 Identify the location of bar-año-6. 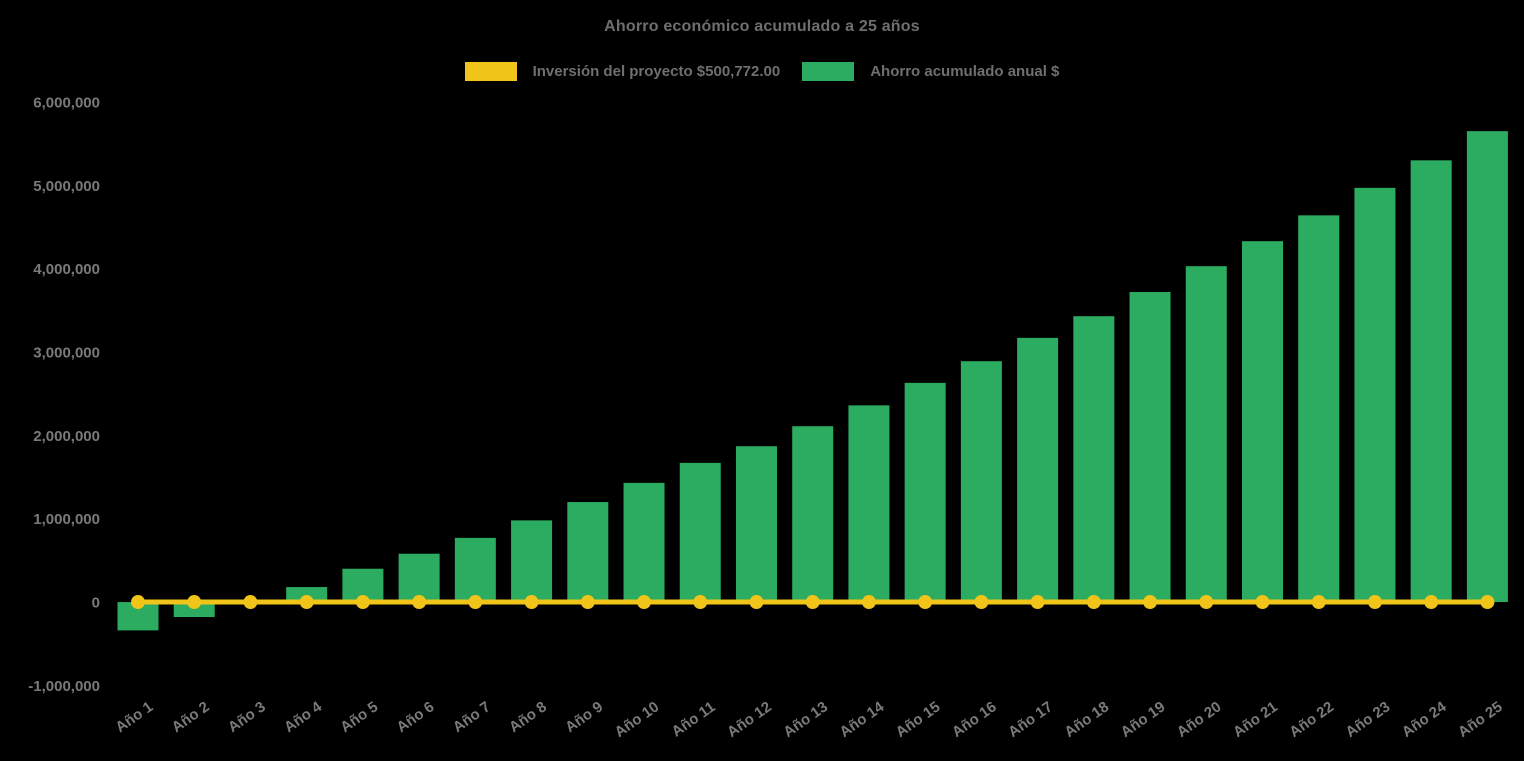
(419, 578).